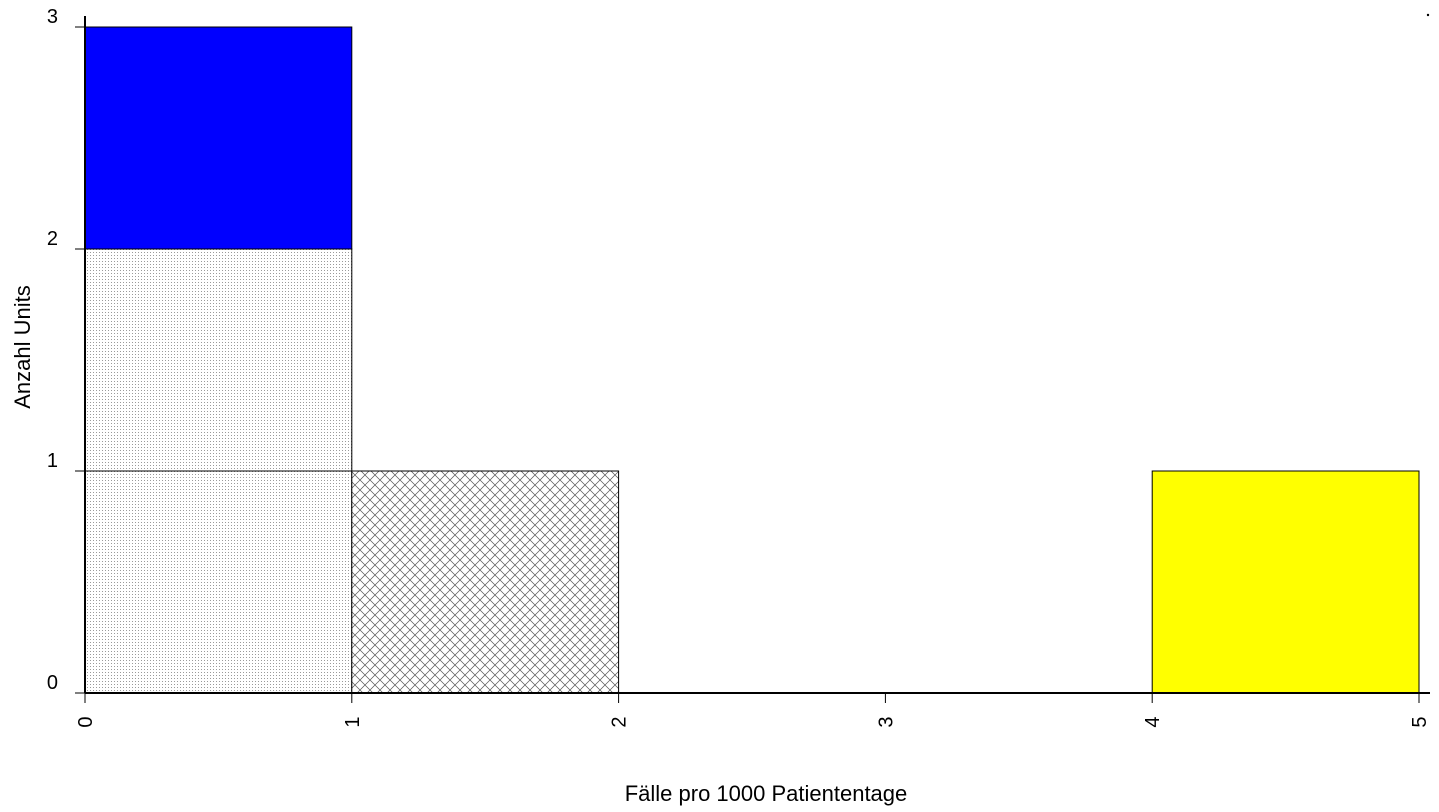 Image resolution: width=1439 pixels, height=812 pixels. What do you see at coordinates (620, 721) in the screenshot?
I see `x-tick-label-2: 2` at bounding box center [620, 721].